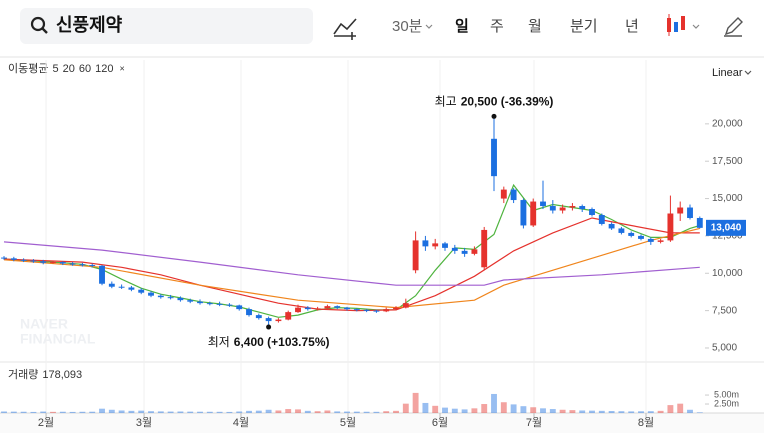 This screenshot has width=764, height=433. Describe the element at coordinates (727, 236) in the screenshot. I see `y-tick-label: 12,500` at that location.